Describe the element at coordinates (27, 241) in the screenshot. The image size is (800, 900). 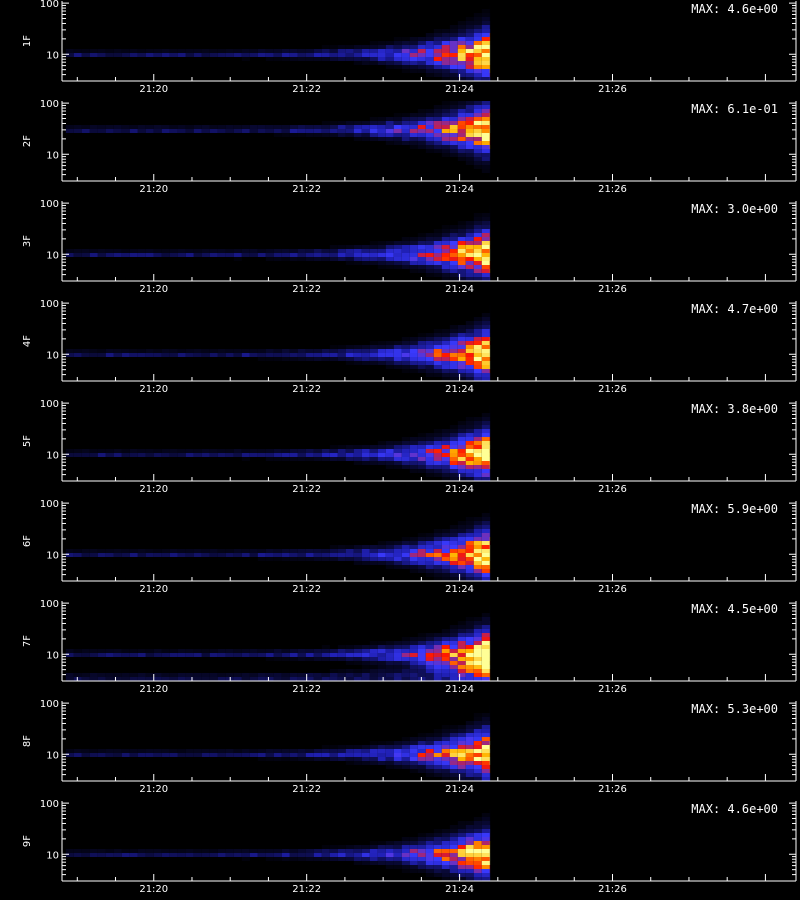
I see `panel-label: 3F` at that location.